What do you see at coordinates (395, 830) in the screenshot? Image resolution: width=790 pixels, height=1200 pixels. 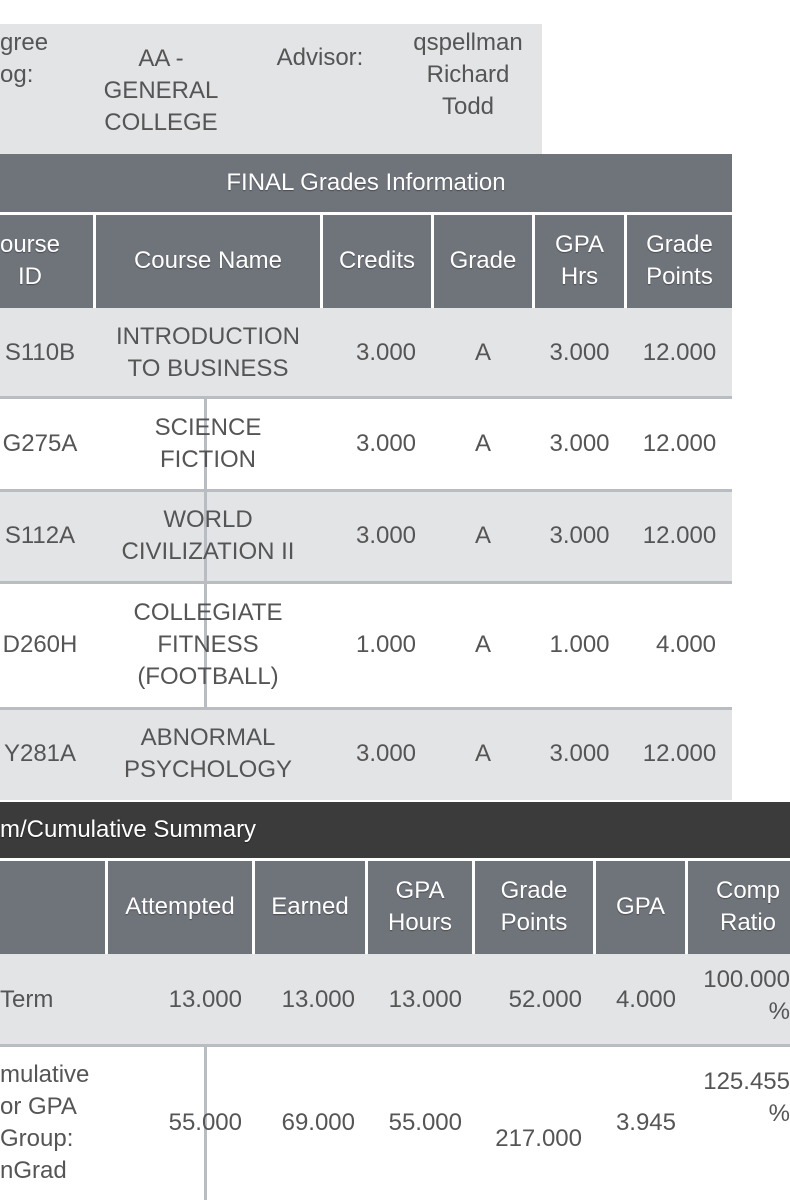 I see `summary-title: m/Cumulative Summary` at bounding box center [395, 830].